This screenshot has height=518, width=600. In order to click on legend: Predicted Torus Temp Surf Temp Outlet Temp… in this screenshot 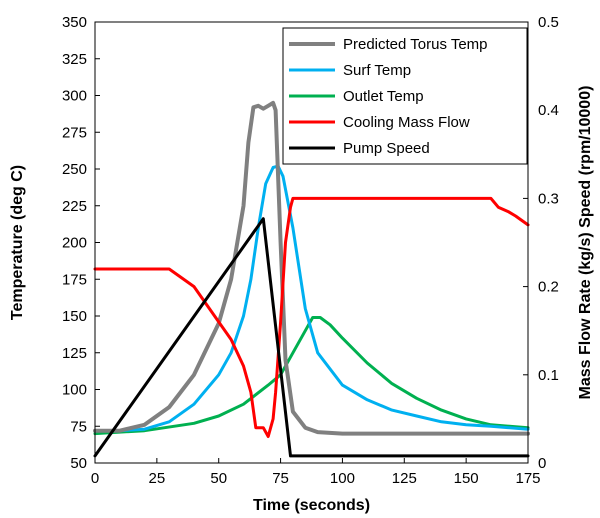, I will do `click(405, 96)`.